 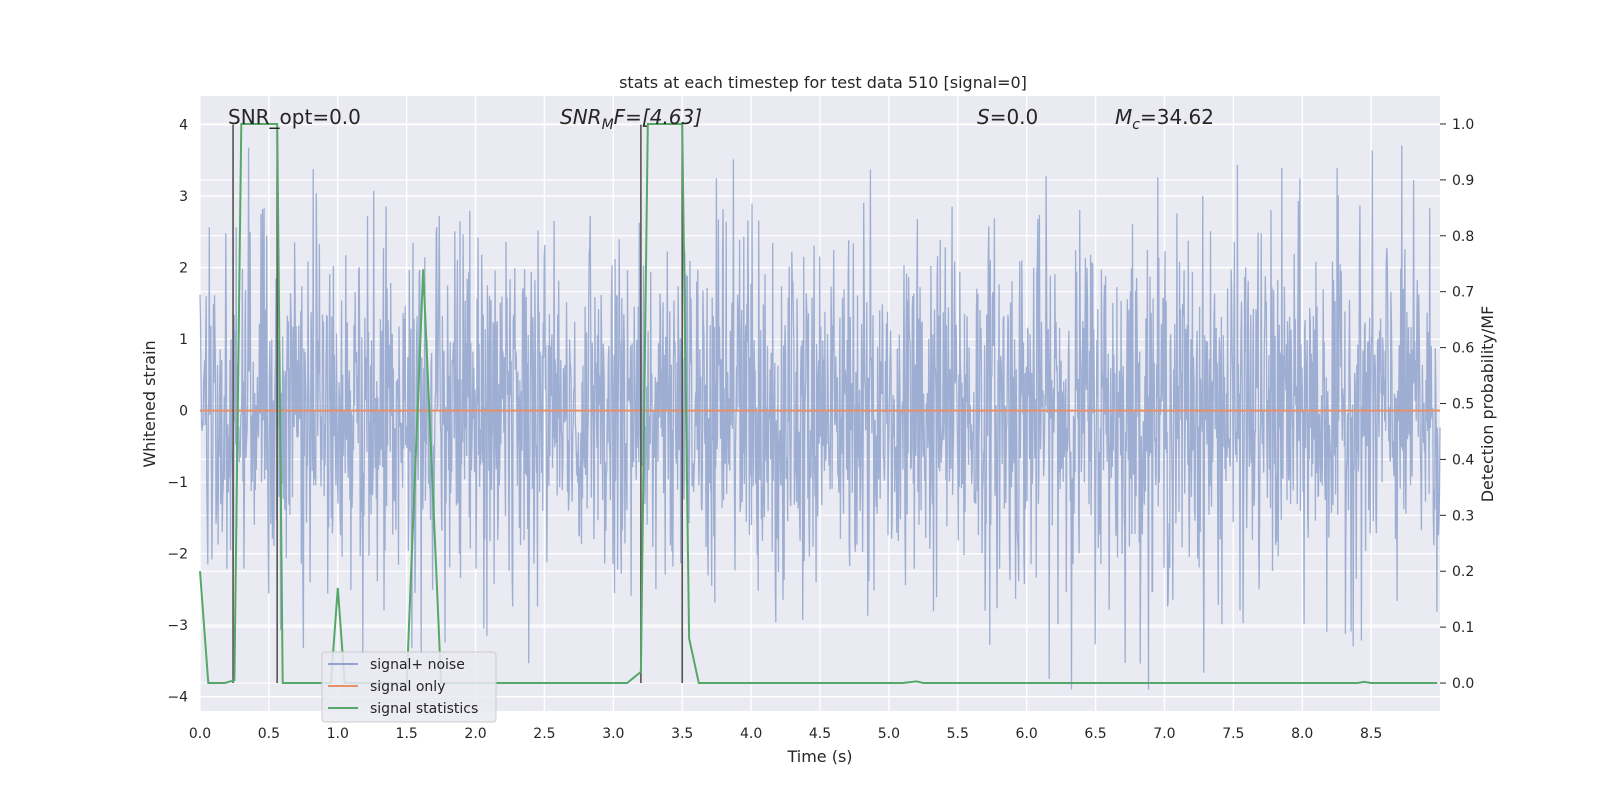 I want to click on annotation-snr-mf-rest: F=[4.63], so click(x=658, y=117).